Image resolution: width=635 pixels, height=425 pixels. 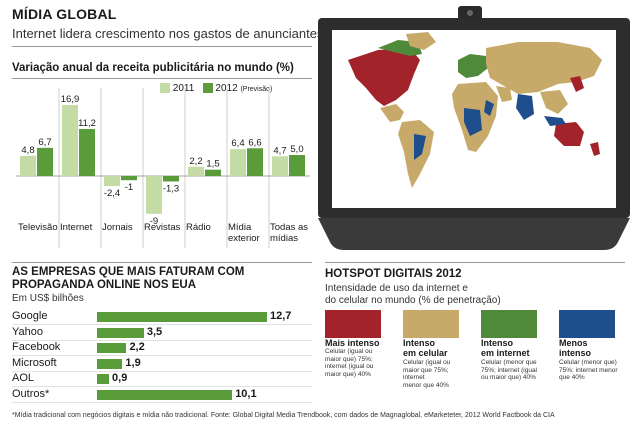 I want to click on category-label: exterior, so click(x=244, y=238).